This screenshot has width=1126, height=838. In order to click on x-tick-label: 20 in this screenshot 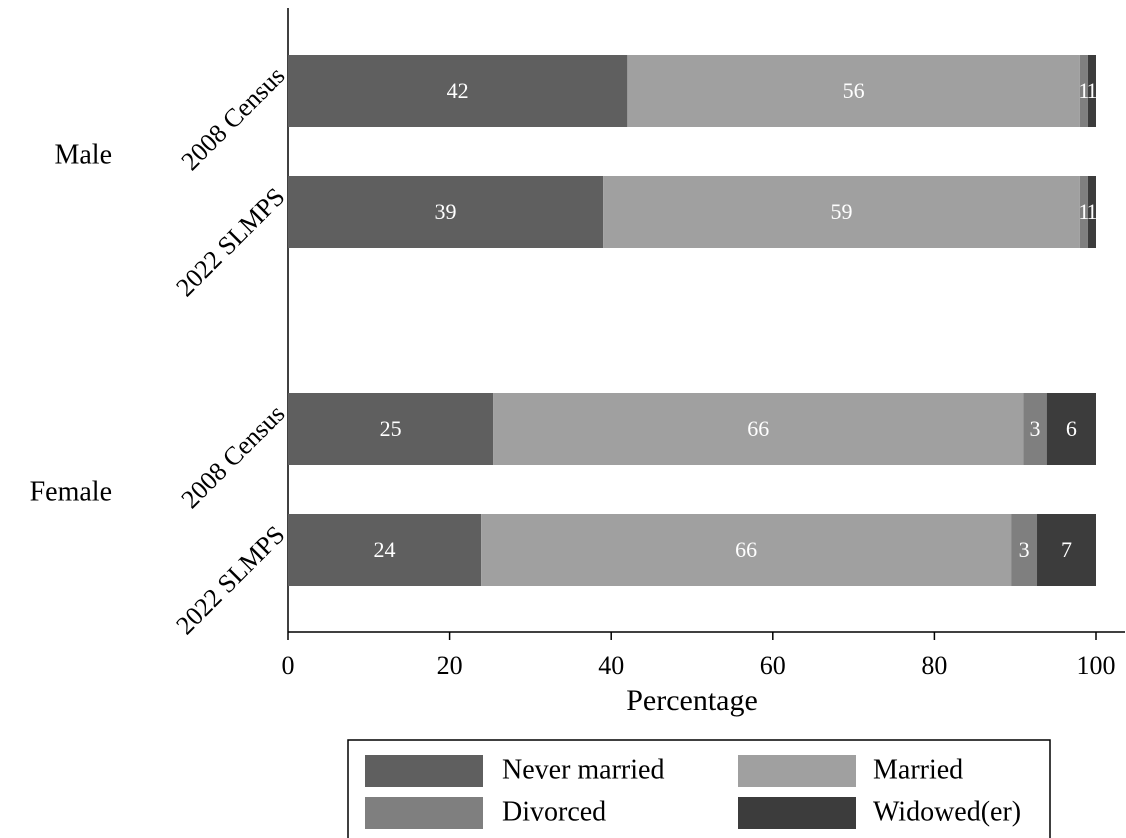, I will do `click(450, 665)`.